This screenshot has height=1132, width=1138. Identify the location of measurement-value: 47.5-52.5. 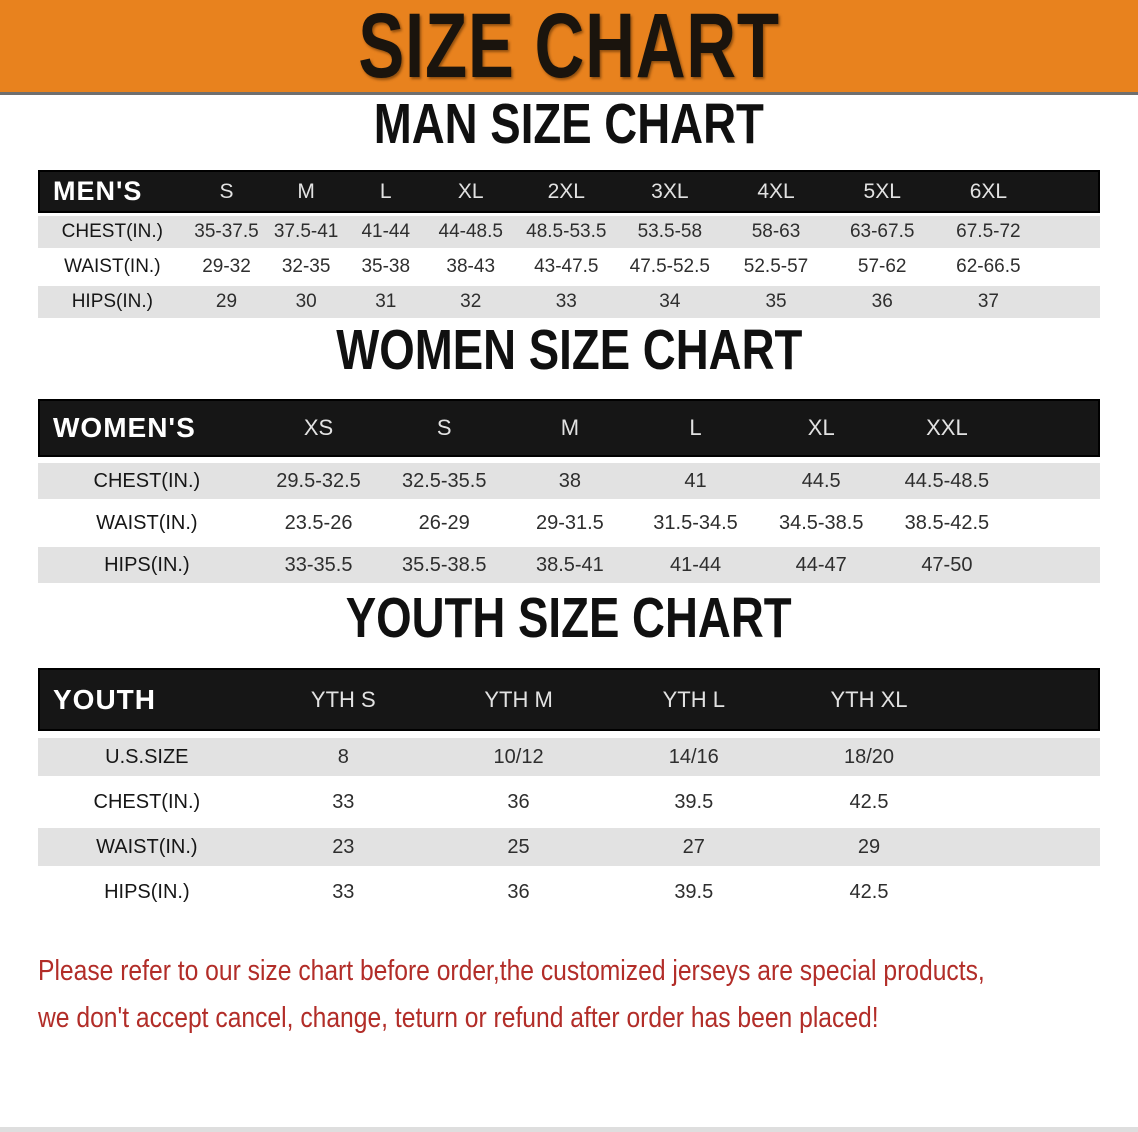
(669, 267).